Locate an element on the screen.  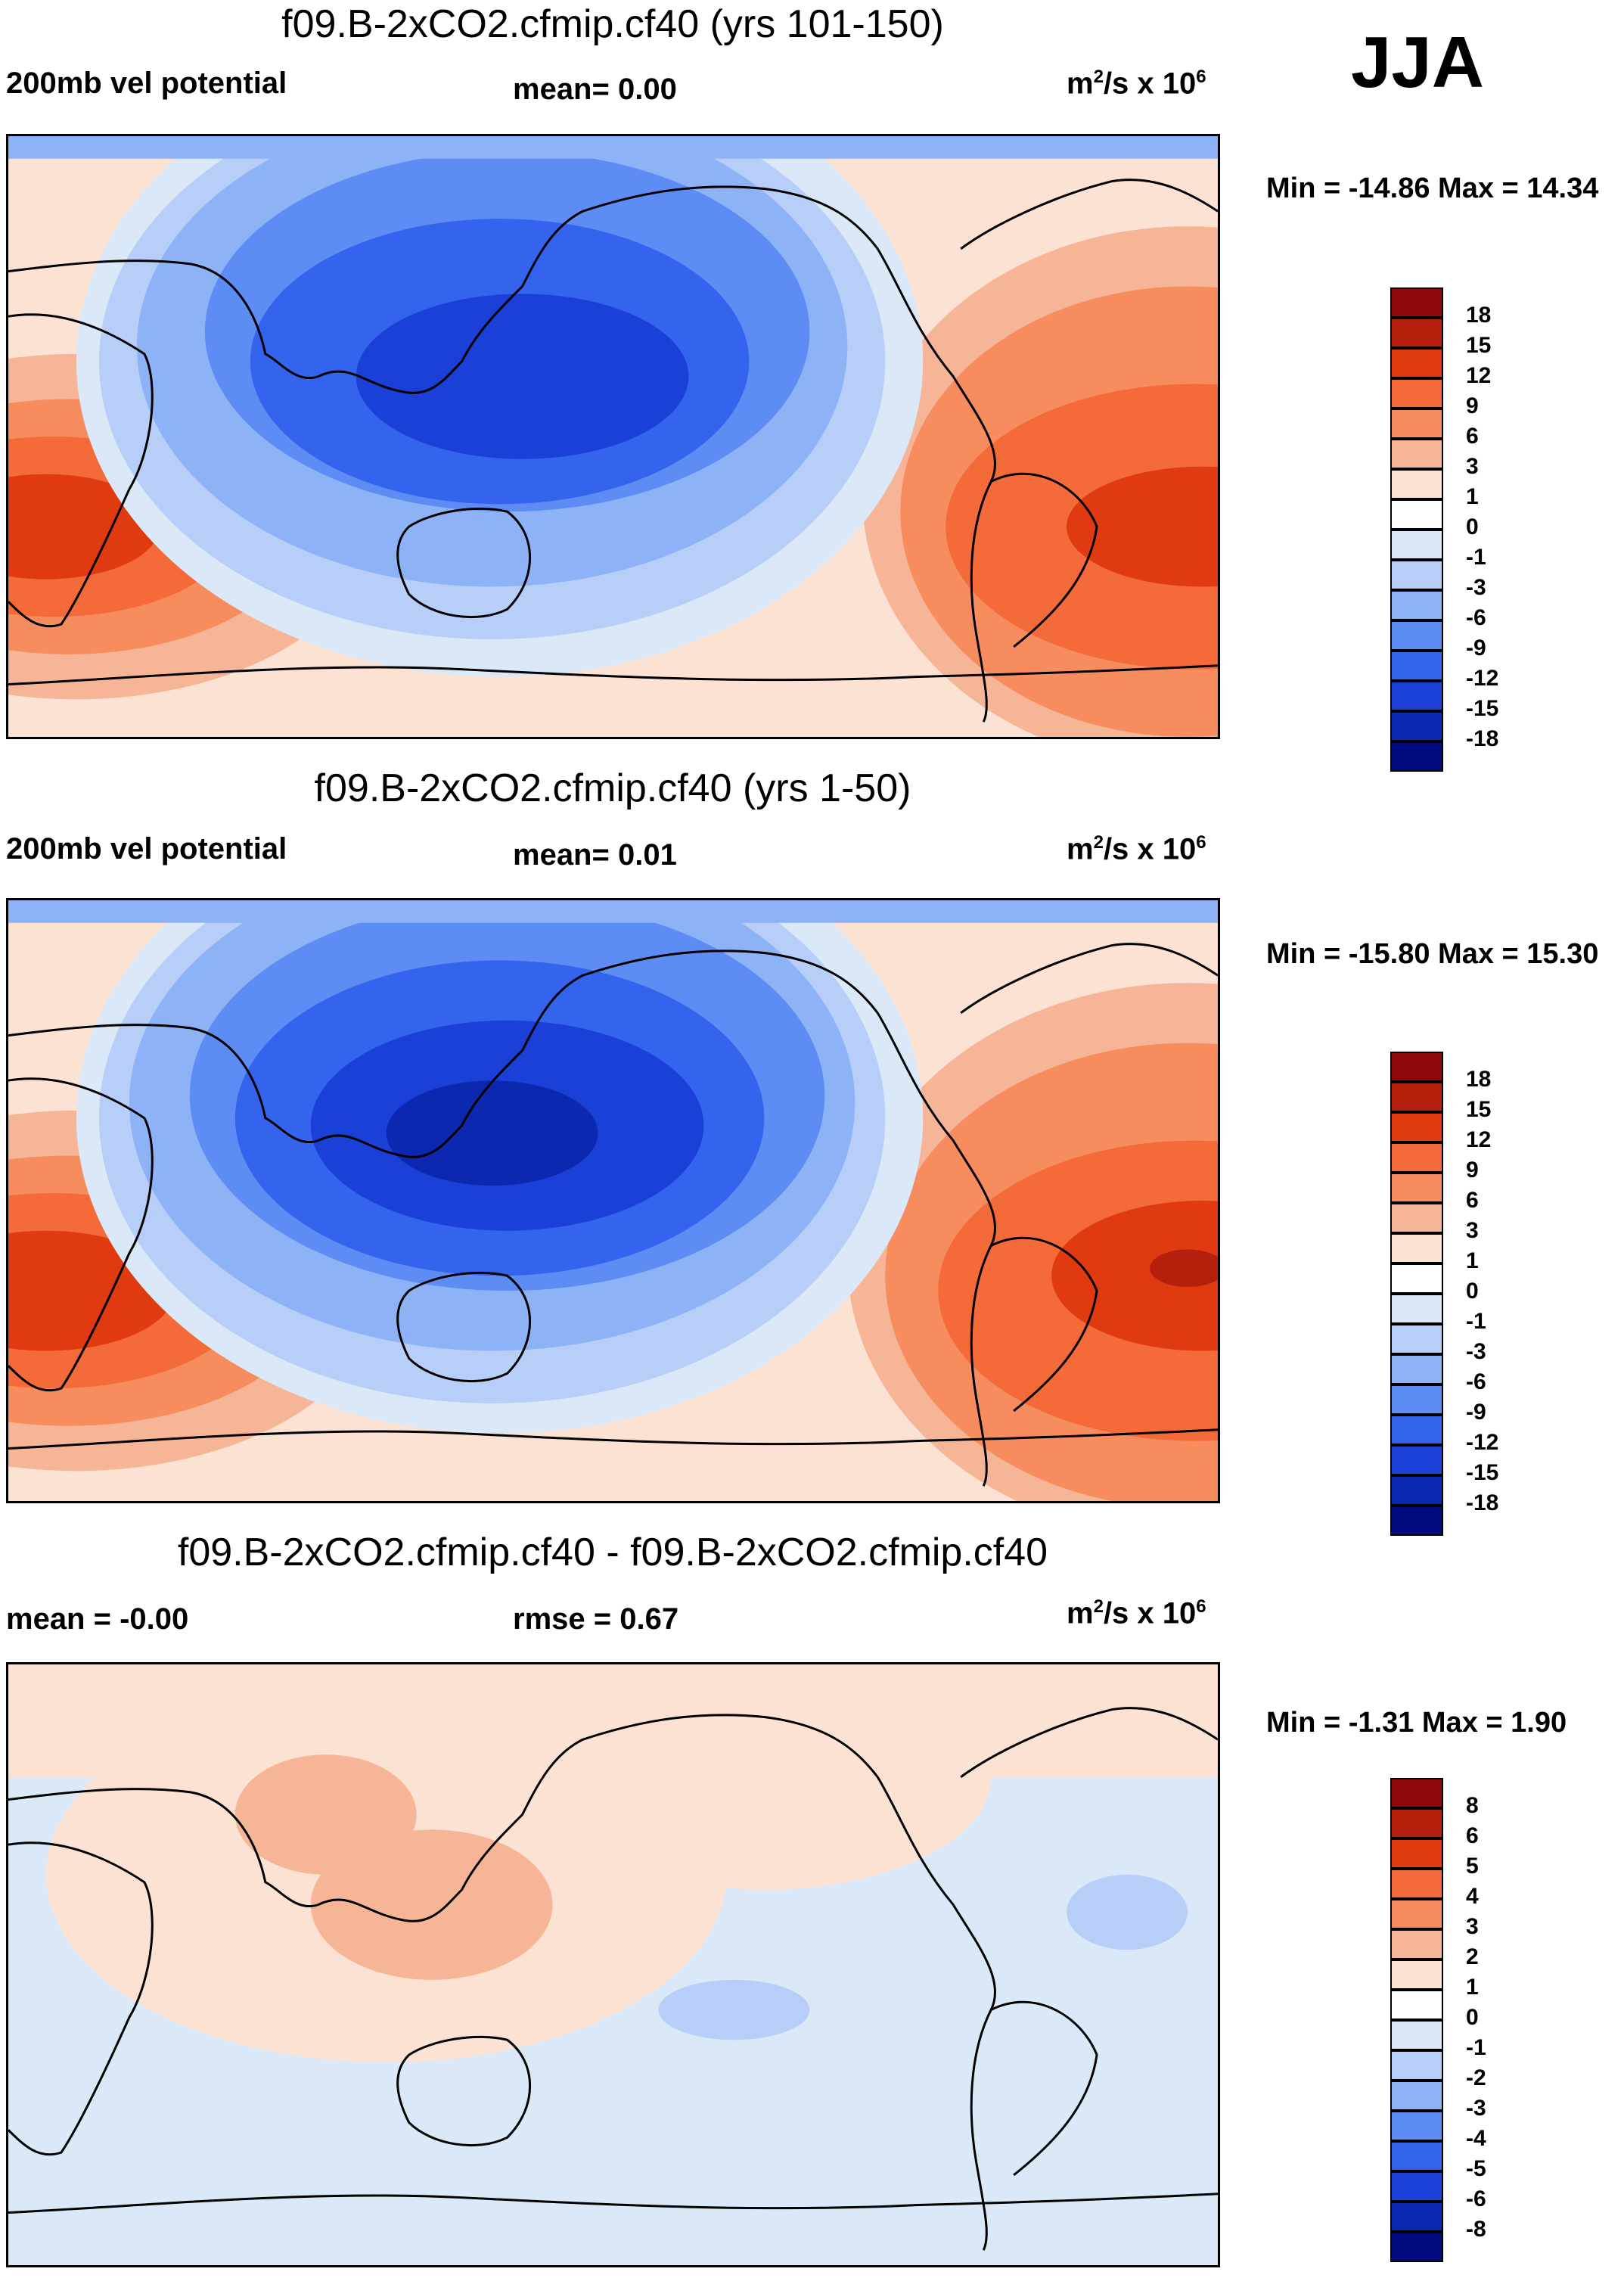
season-label: JJA is located at coordinates (1418, 62).